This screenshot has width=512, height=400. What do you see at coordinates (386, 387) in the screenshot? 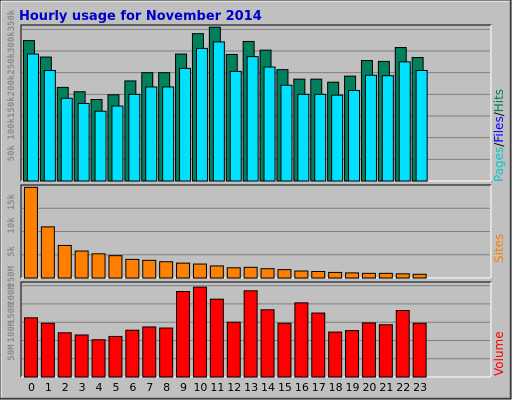
I see `xtick-label: 21` at bounding box center [386, 387].